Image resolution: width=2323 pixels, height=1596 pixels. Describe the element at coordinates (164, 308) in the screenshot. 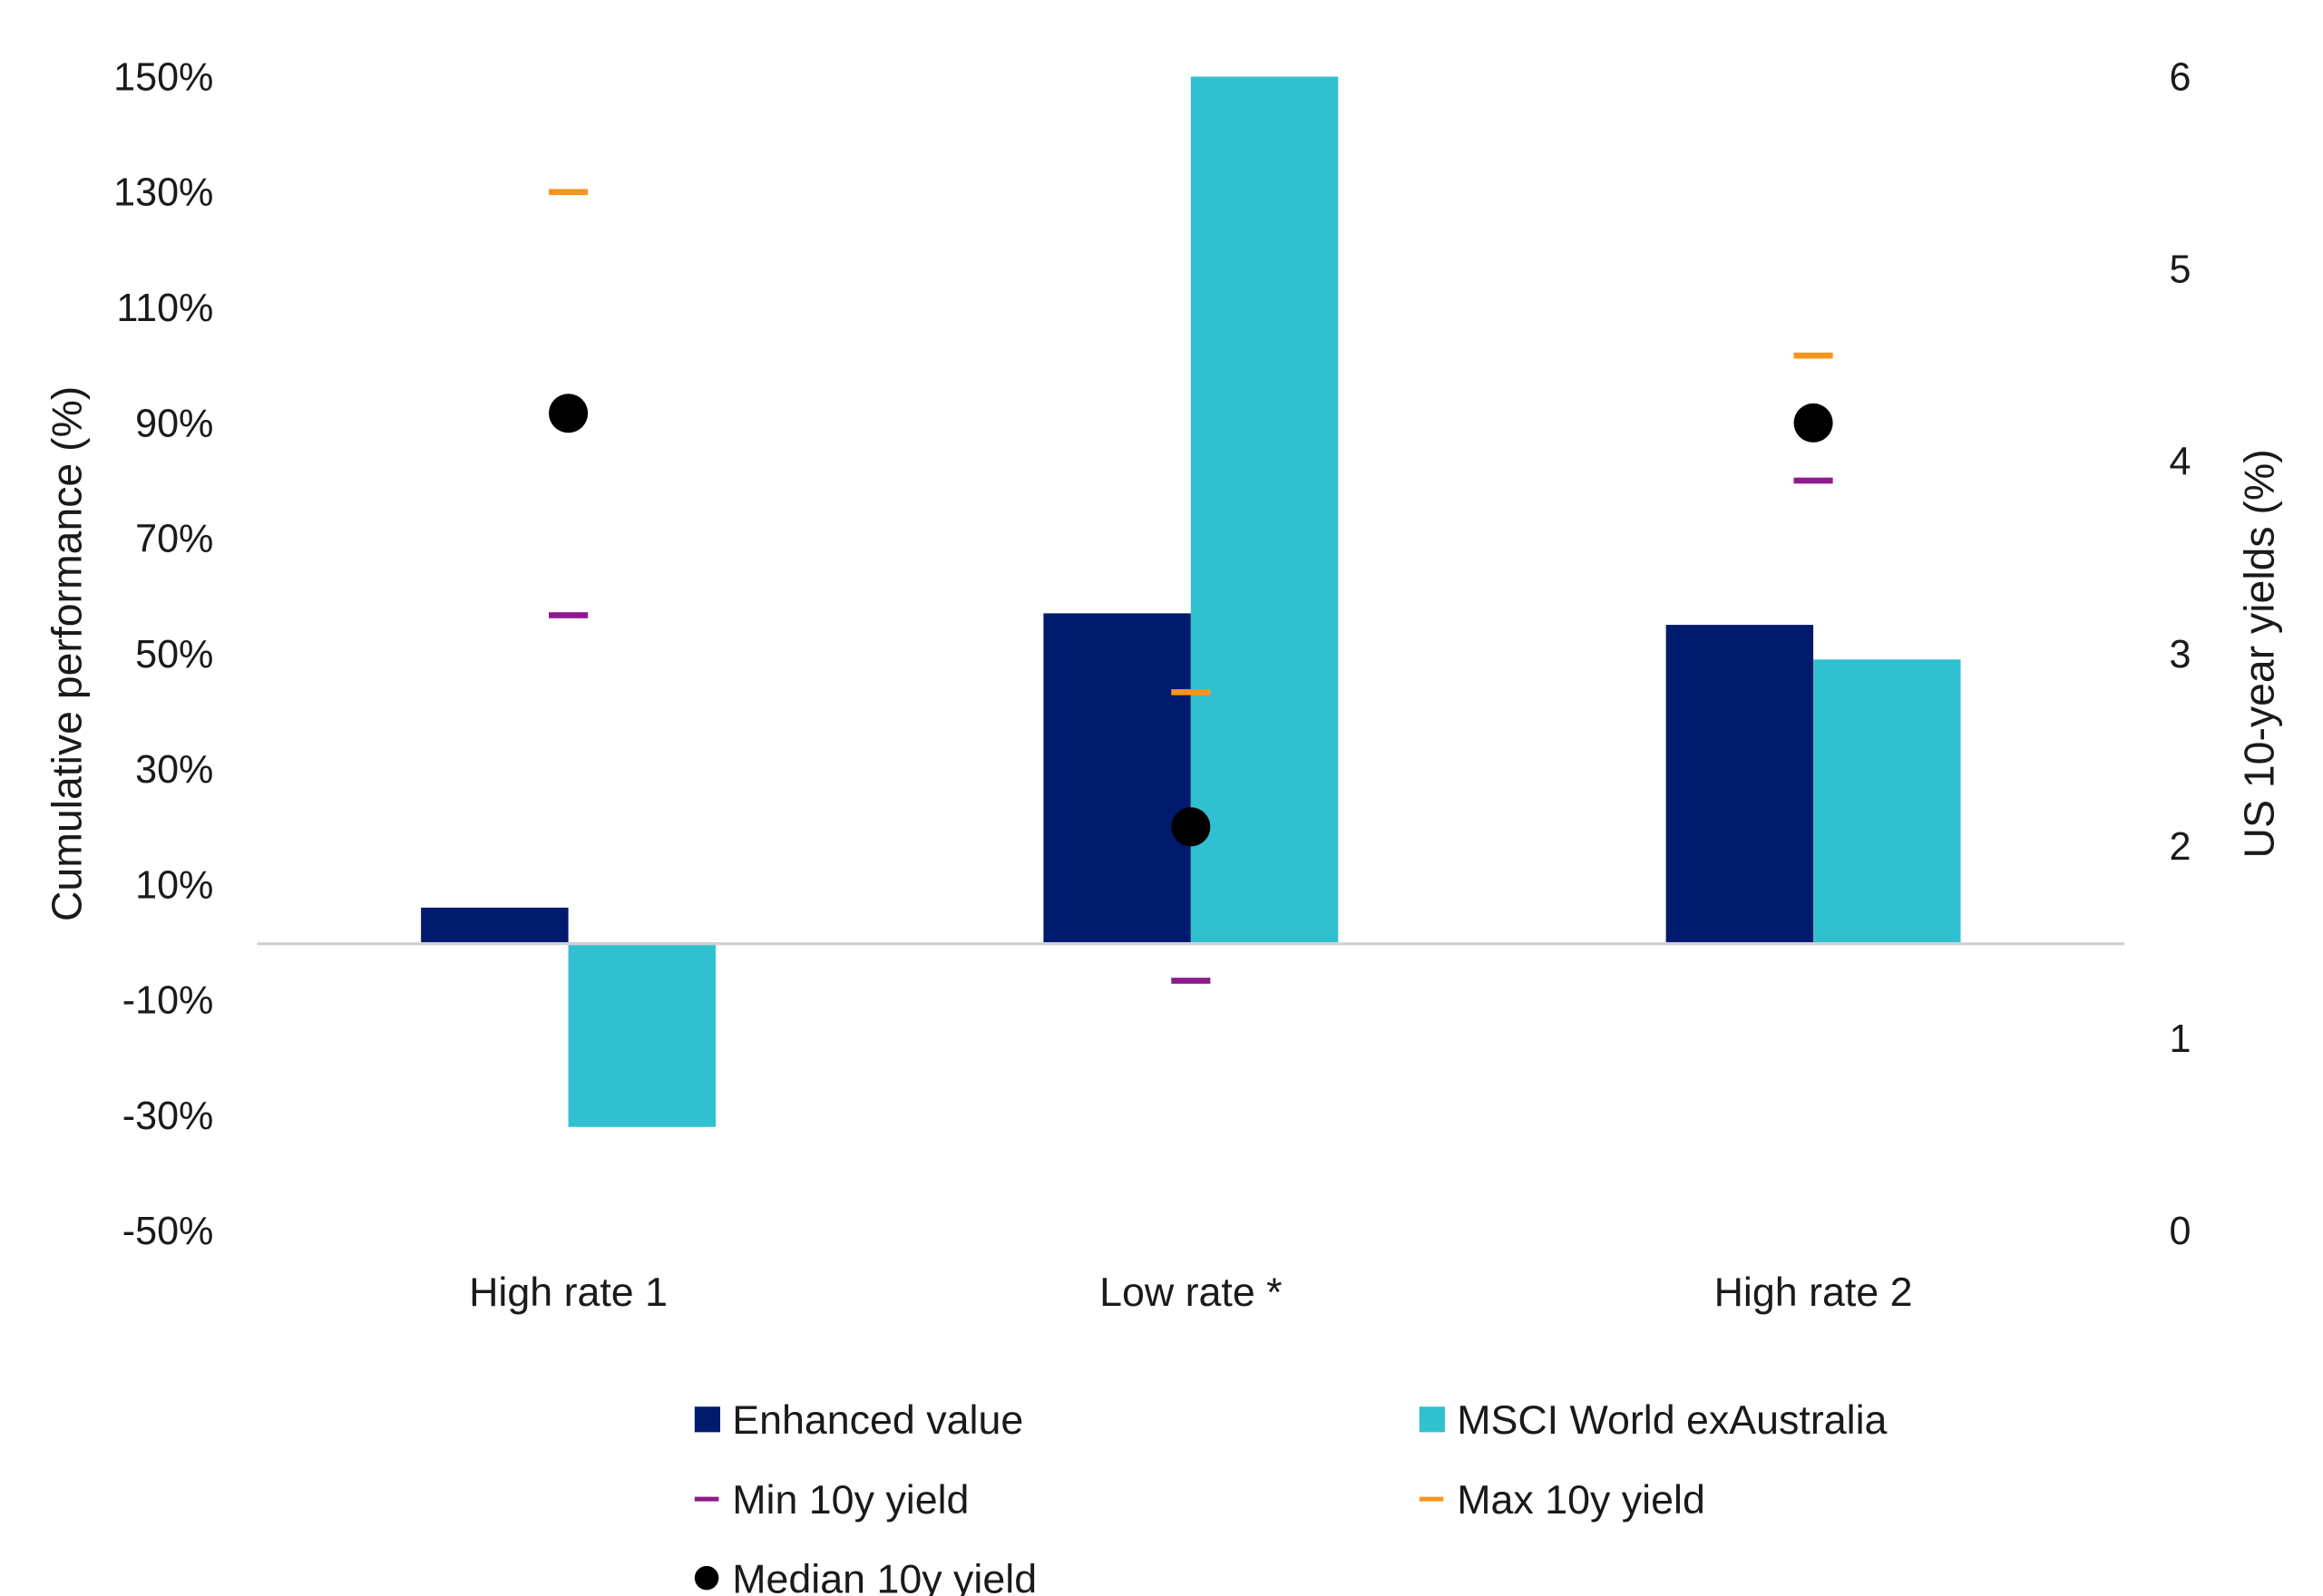

I see `left-tick-label: 110%` at that location.